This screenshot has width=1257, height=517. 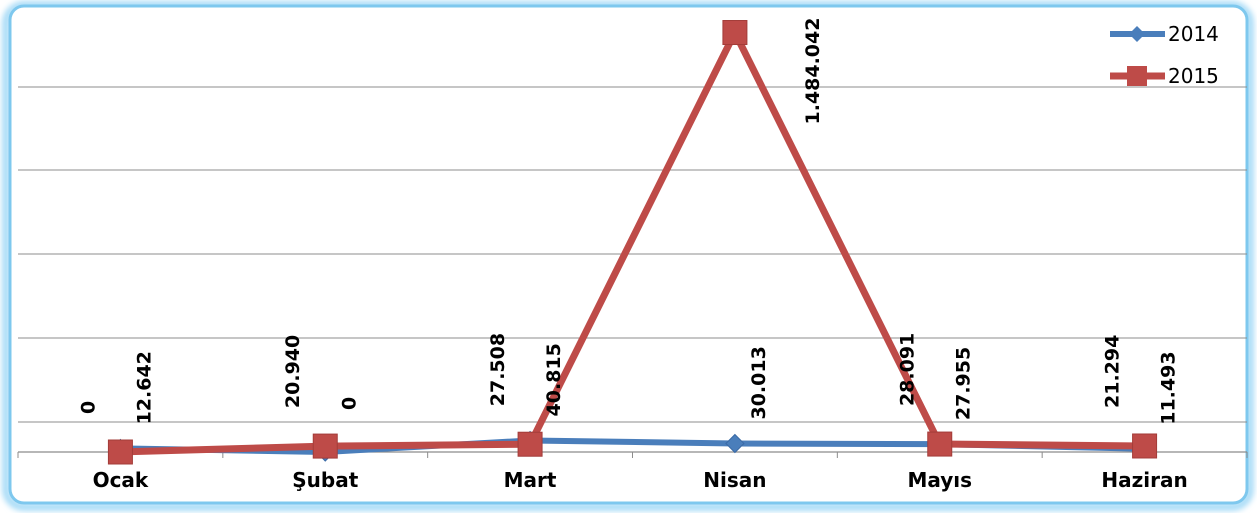 I want to click on legend: 2014 2015, so click(x=1164, y=55).